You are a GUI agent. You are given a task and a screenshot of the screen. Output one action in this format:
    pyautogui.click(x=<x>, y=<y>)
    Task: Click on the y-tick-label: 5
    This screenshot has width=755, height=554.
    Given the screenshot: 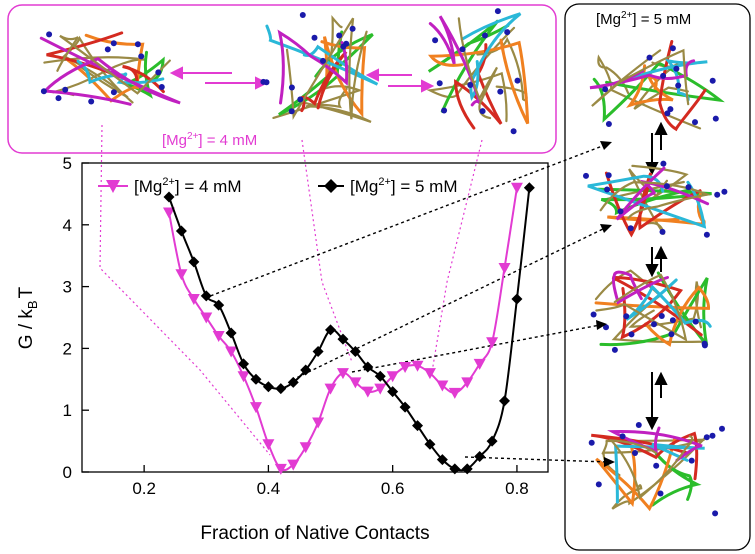 What is the action you would take?
    pyautogui.click(x=67, y=163)
    